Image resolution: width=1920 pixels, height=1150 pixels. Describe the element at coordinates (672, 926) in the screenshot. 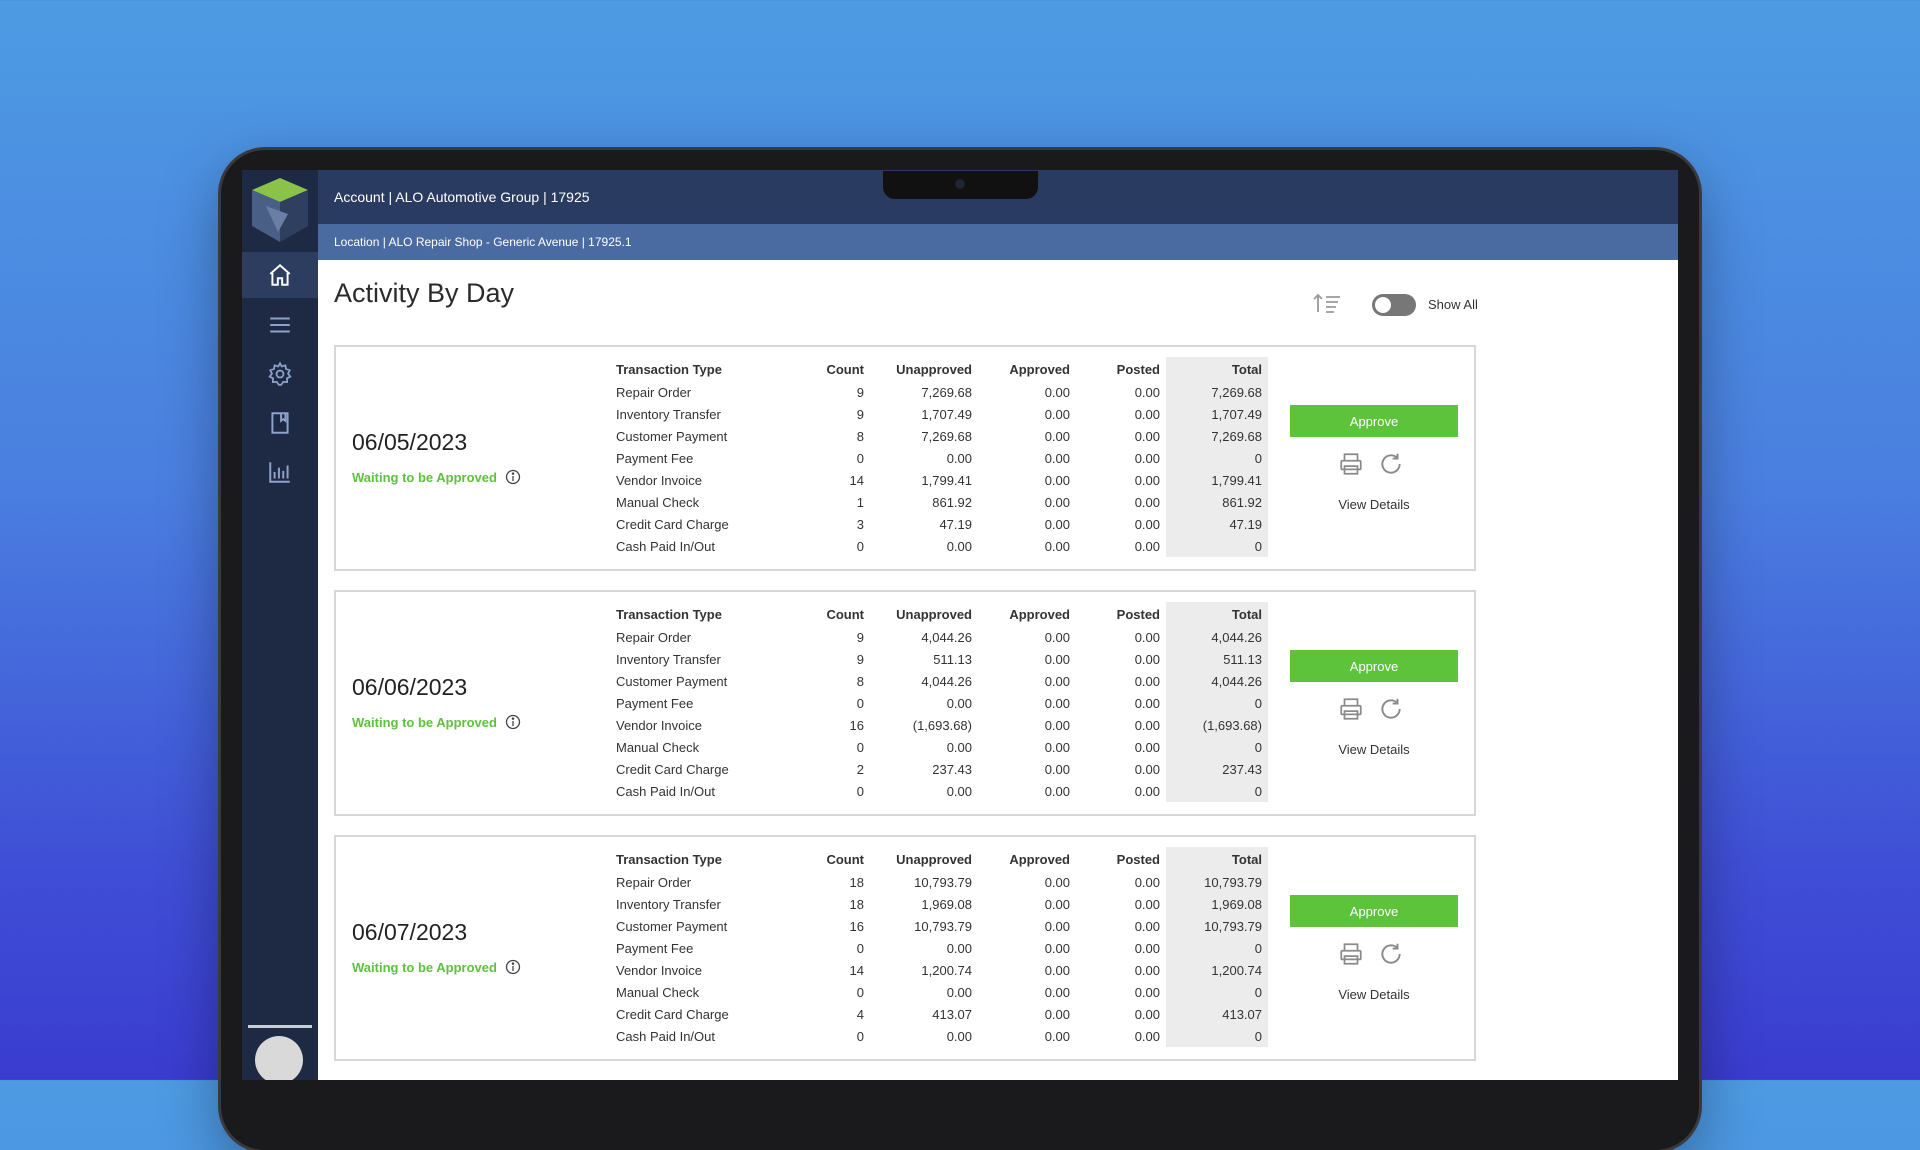

I see `col-transaction-type-cell: Customer Payment` at that location.